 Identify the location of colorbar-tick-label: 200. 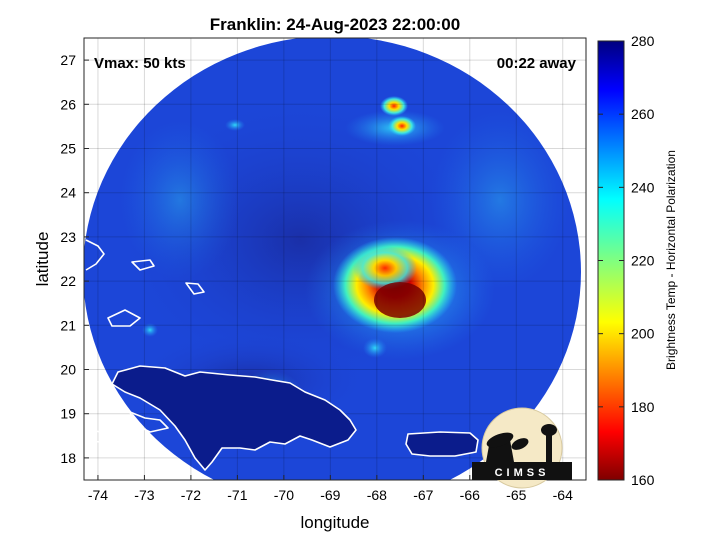
(643, 334).